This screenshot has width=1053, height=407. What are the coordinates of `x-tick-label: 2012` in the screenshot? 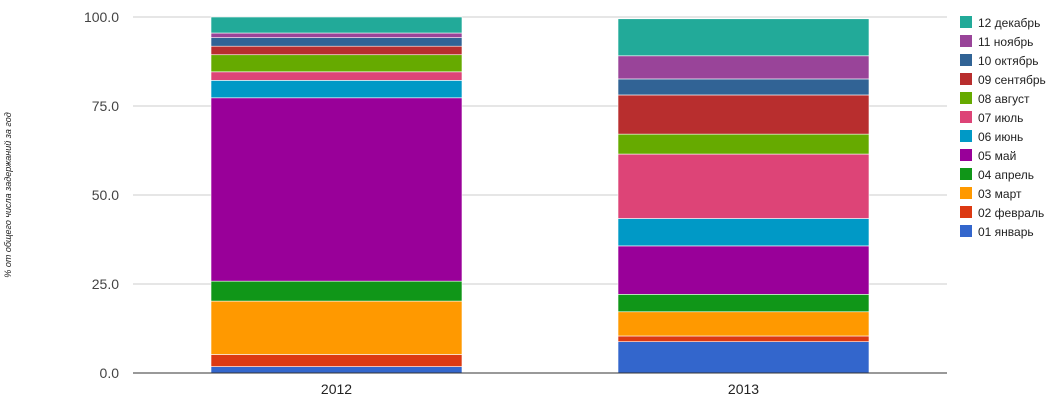 It's located at (336, 389).